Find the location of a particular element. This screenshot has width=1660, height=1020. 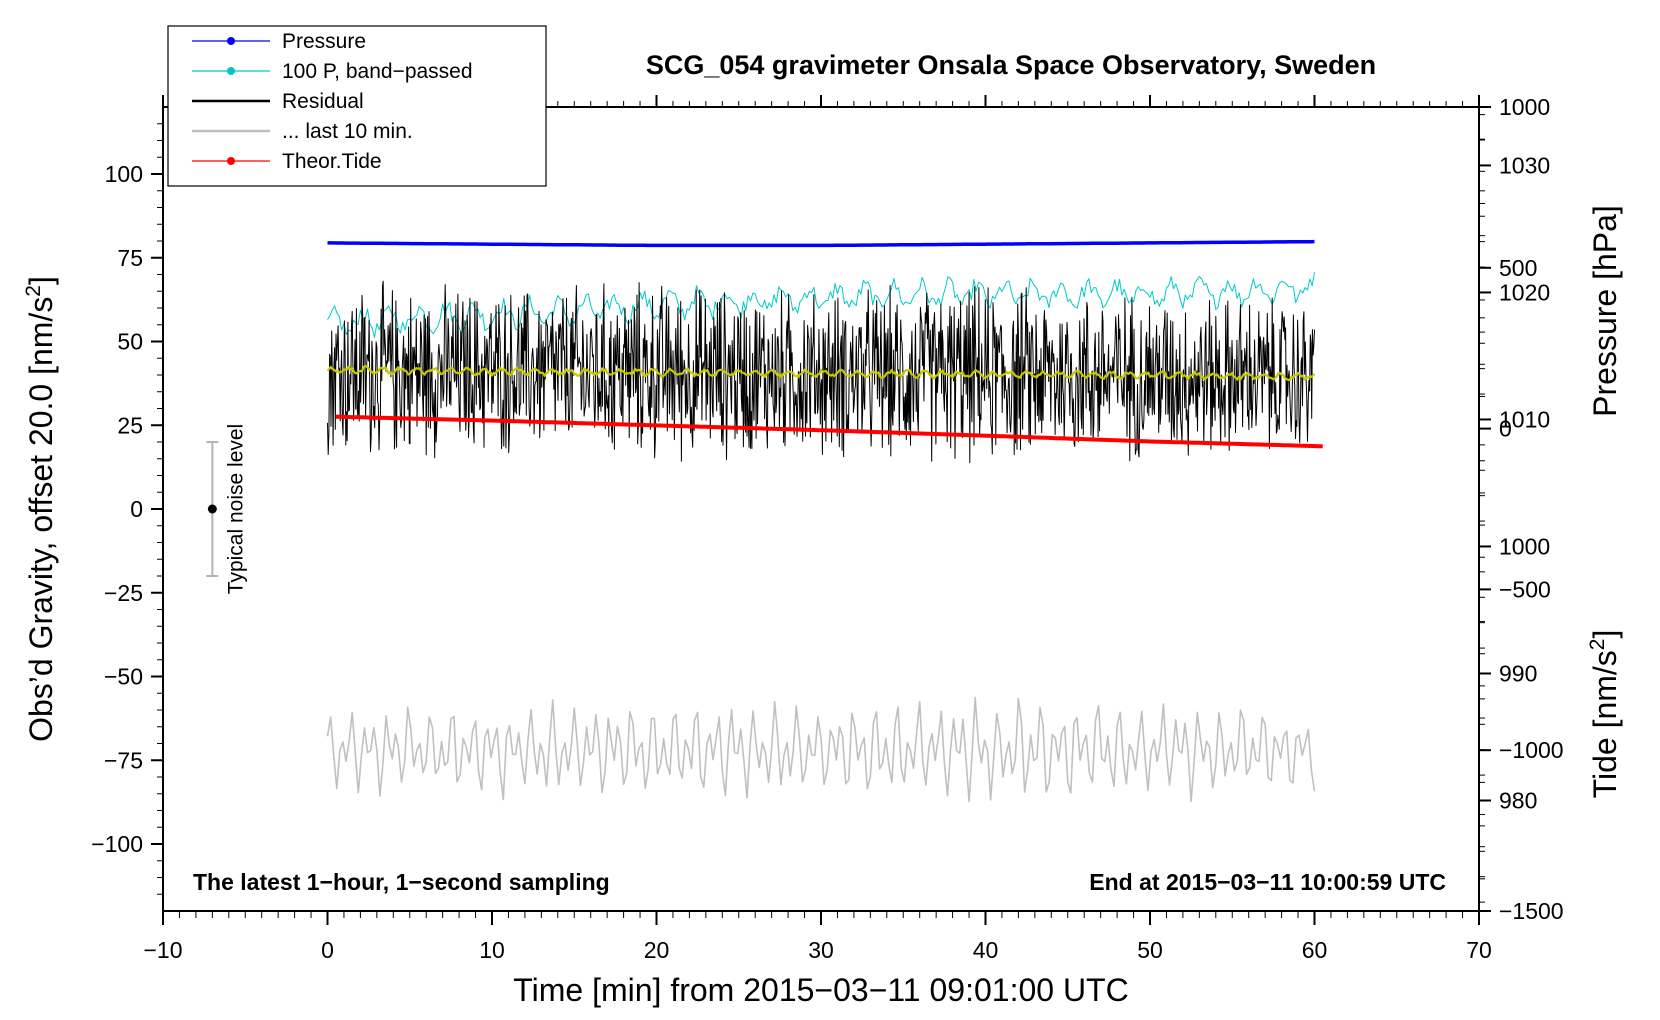

tide-tick-label: 1000 is located at coordinates (1524, 107).